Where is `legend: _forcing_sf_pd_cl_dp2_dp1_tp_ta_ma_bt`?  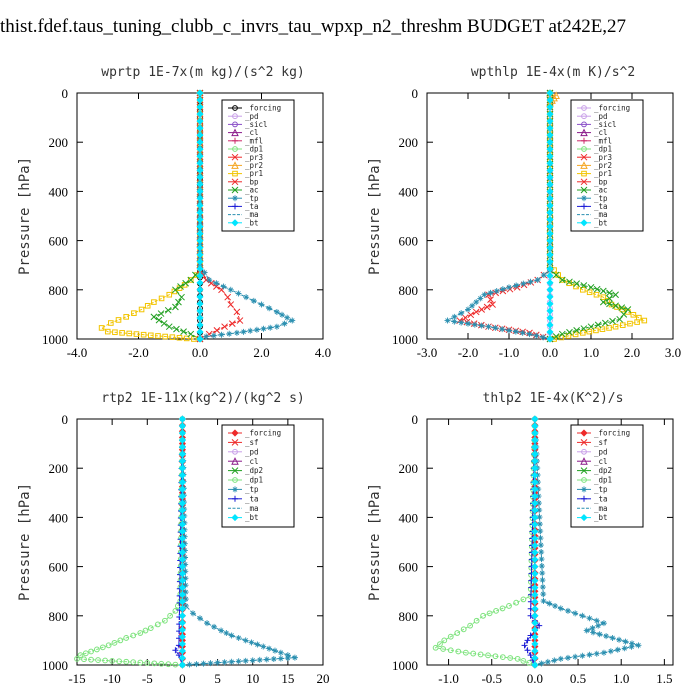 legend: _forcing_sf_pd_cl_dp2_dp1_tp_ta_ma_bt is located at coordinates (258, 476).